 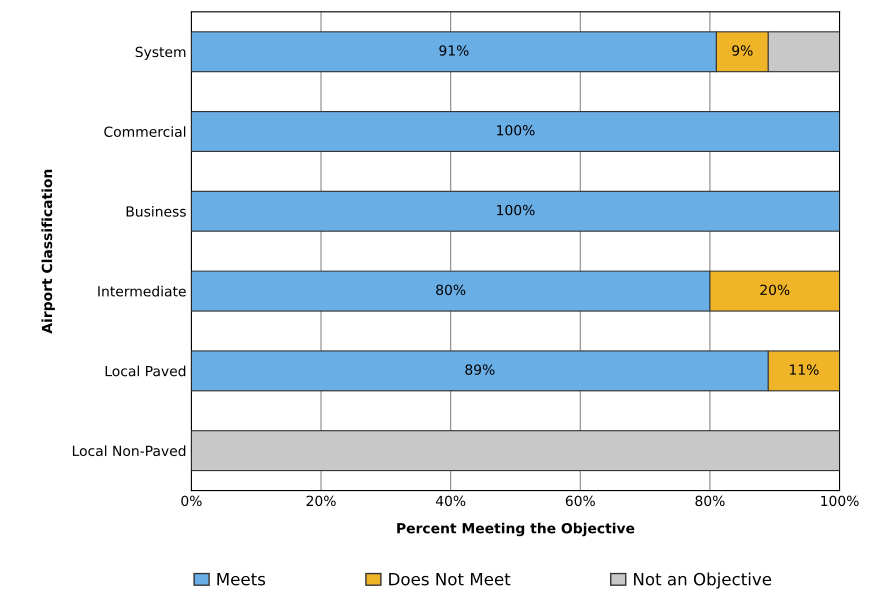 What do you see at coordinates (710, 501) in the screenshot?
I see `x-tick-label: 80%` at bounding box center [710, 501].